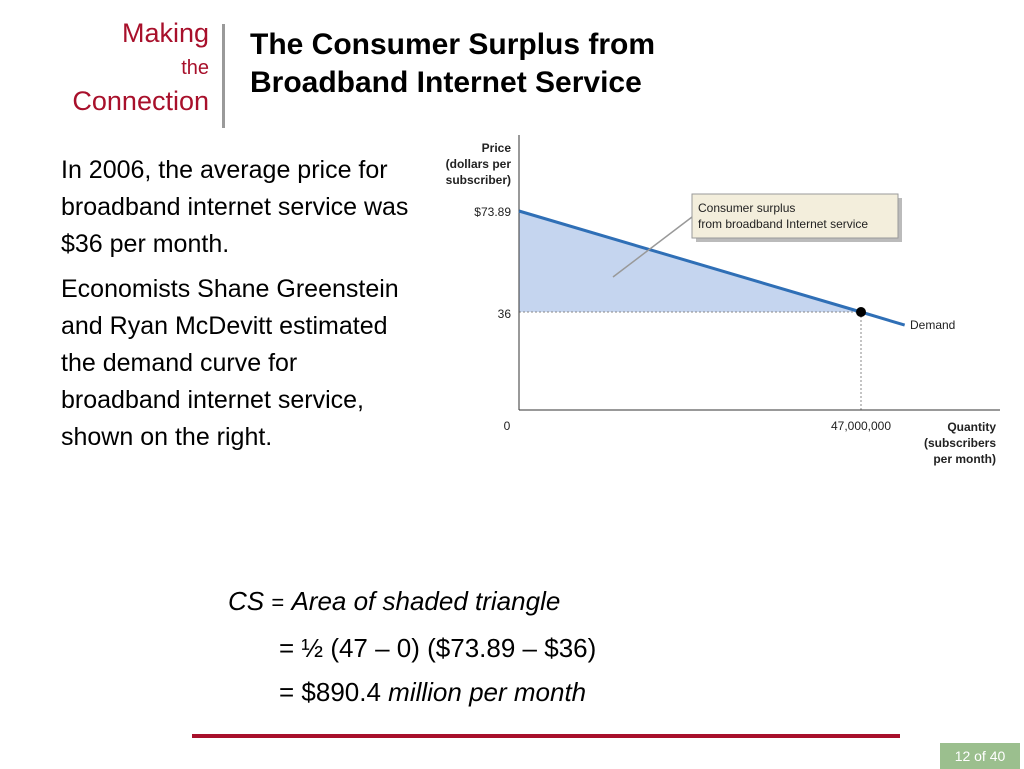 This screenshot has height=769, width=1024. What do you see at coordinates (497, 148) in the screenshot?
I see `y-axis-label-line-1: Price` at bounding box center [497, 148].